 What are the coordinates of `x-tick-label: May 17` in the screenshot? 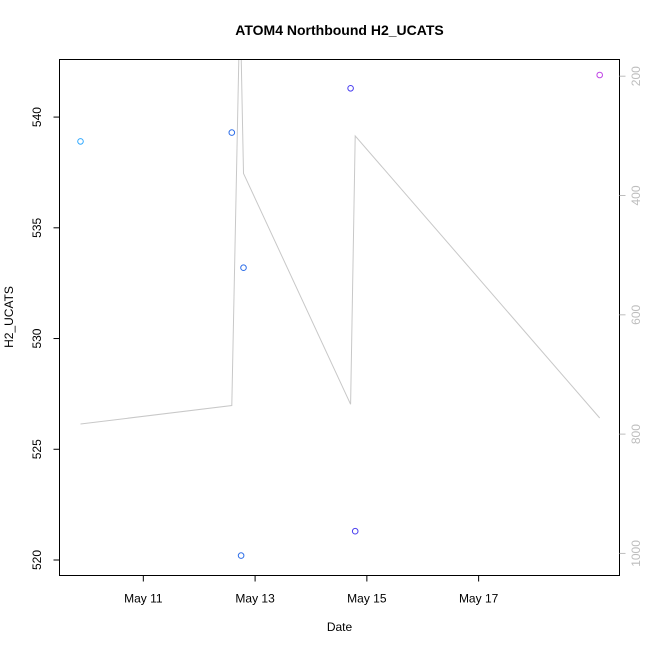 It's located at (479, 599).